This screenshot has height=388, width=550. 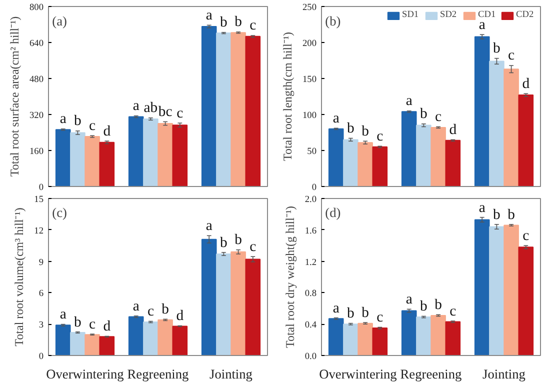 I want to click on annotation: (a), so click(x=59, y=21).